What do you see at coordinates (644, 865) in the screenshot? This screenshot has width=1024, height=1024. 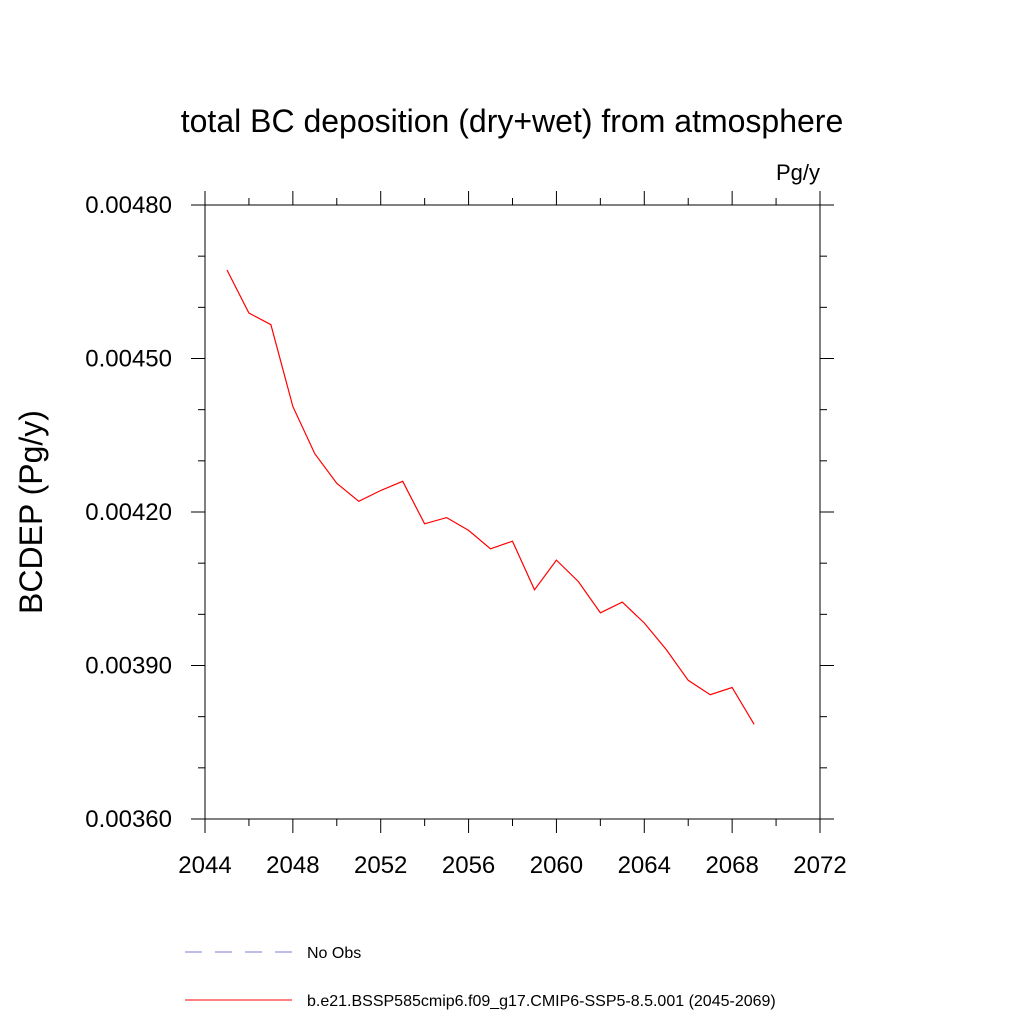 I see `x-tick-label: 2064` at bounding box center [644, 865].